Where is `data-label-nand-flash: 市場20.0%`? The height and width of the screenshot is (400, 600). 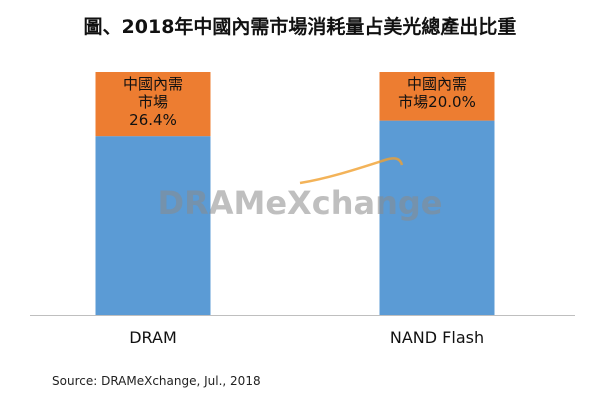 data-label-nand-flash: 市場20.0% is located at coordinates (437, 102).